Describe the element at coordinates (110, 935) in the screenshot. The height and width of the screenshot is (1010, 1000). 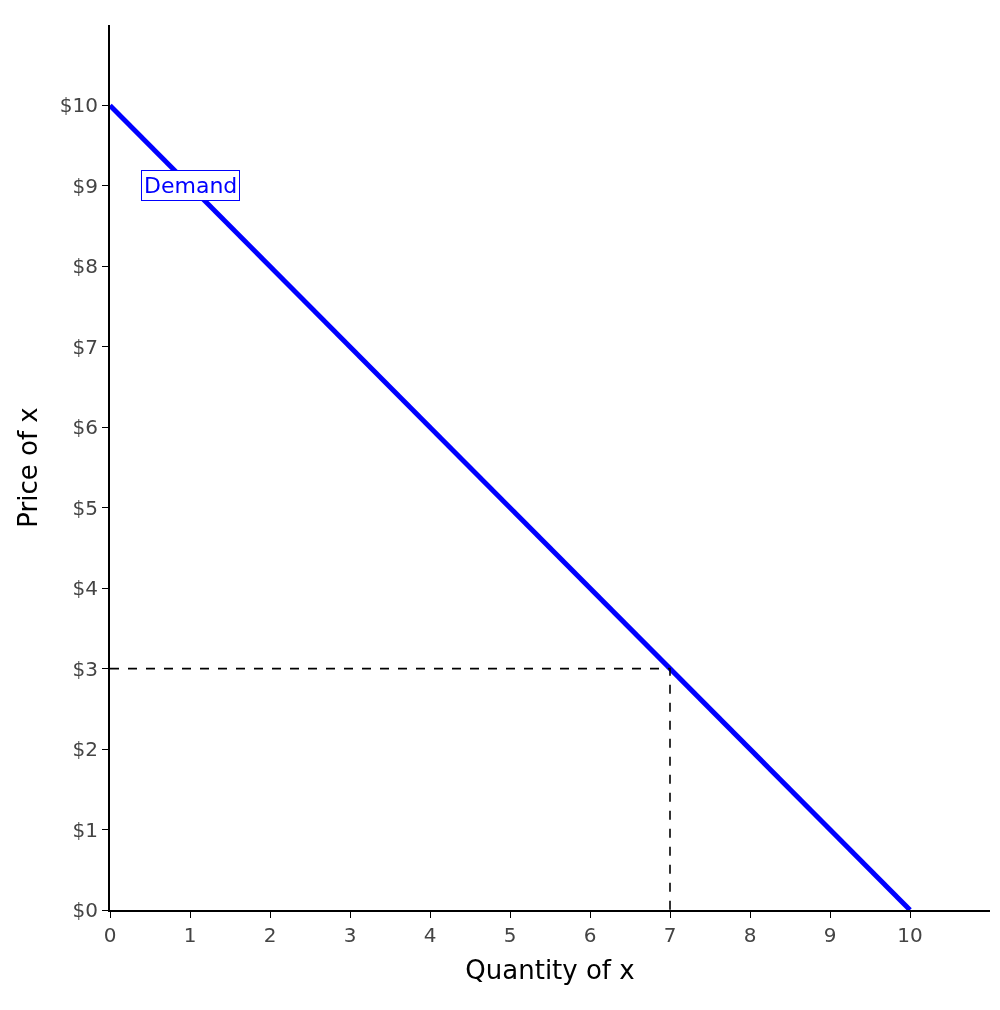
I see `x-tick-label: 0` at that location.